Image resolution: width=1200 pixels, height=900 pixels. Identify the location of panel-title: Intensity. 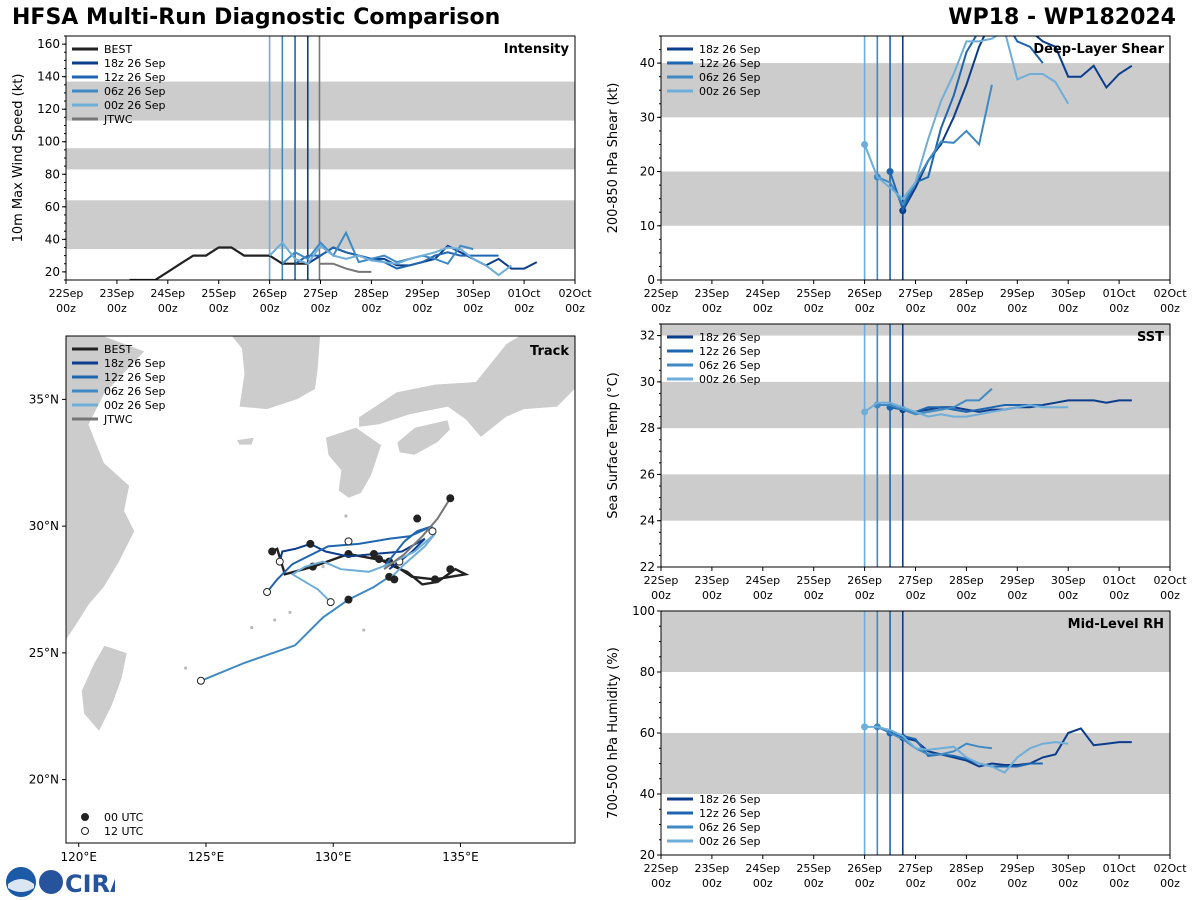
(537, 49).